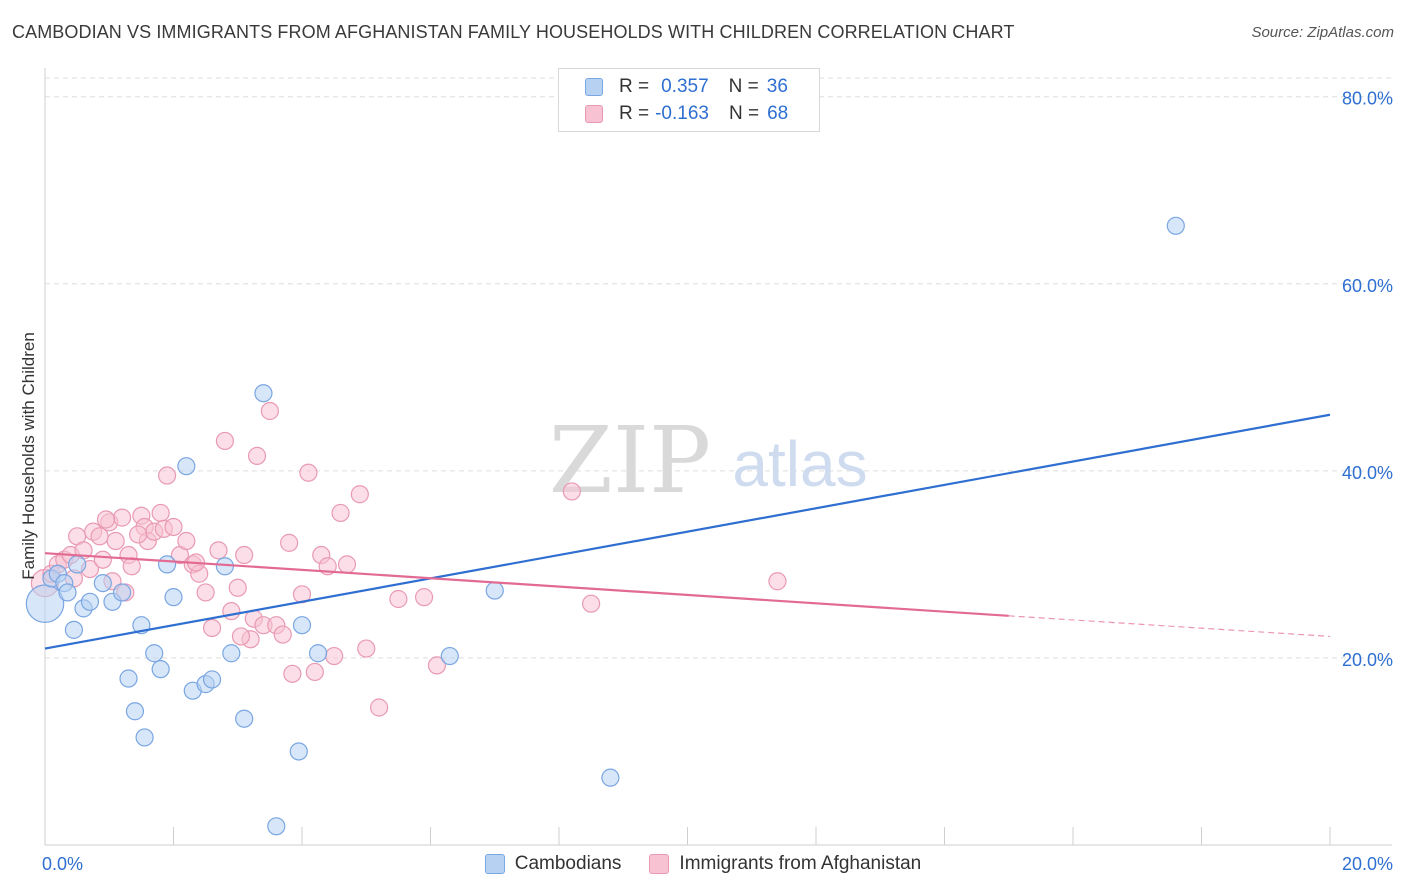  I want to click on legend-item-cambodians: Cambodians, so click(553, 864).